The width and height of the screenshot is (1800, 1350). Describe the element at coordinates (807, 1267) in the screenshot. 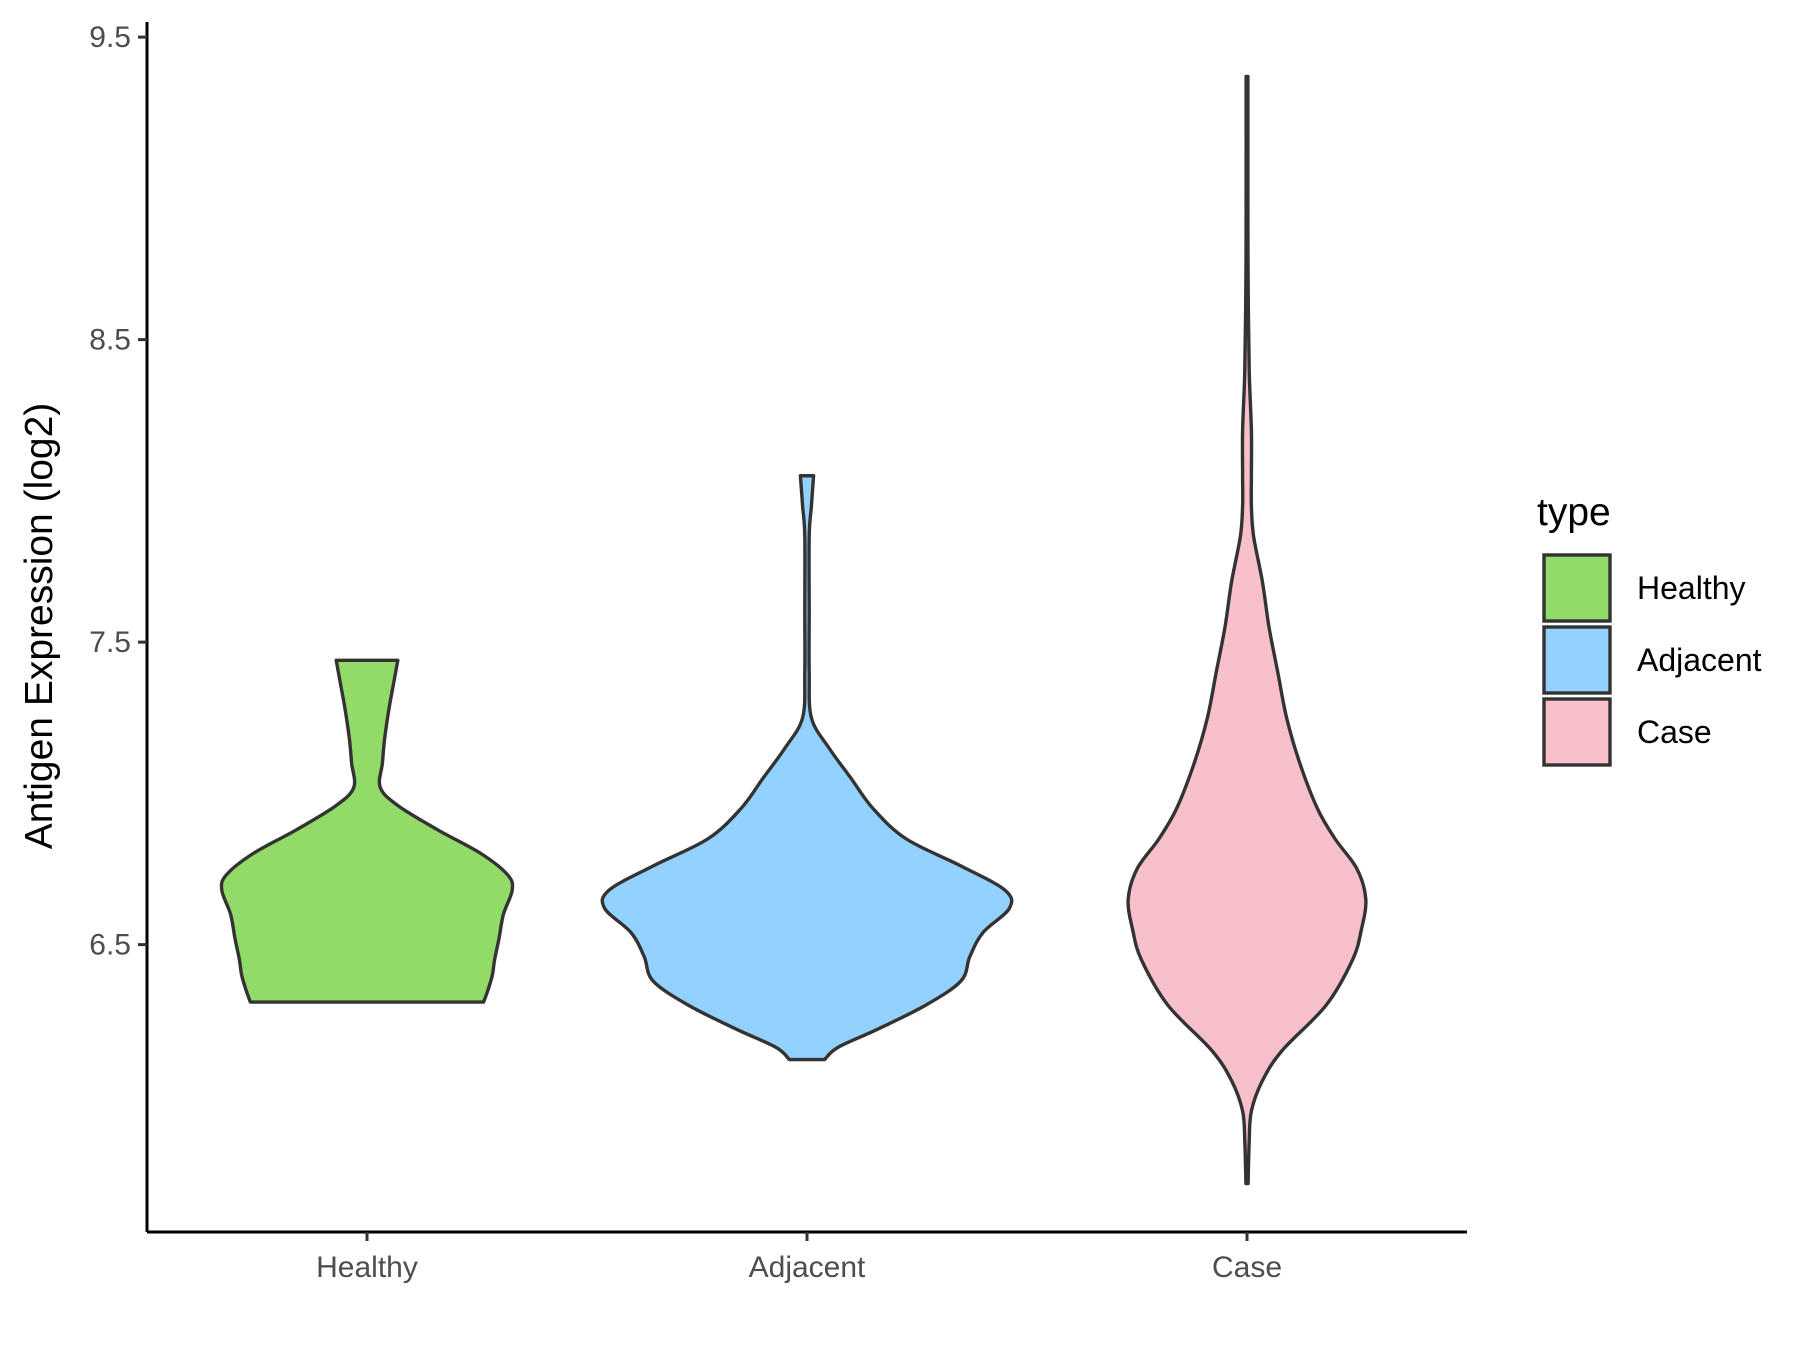

I see `x-tick-label: Adjacent` at that location.